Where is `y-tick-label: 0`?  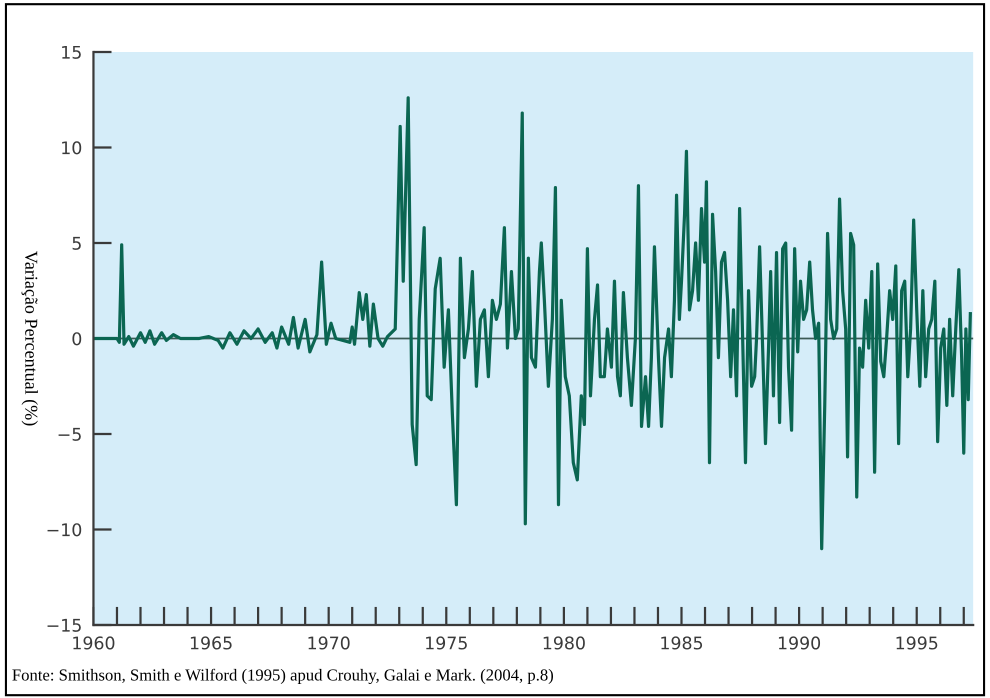
y-tick-label: 0 is located at coordinates (77, 339).